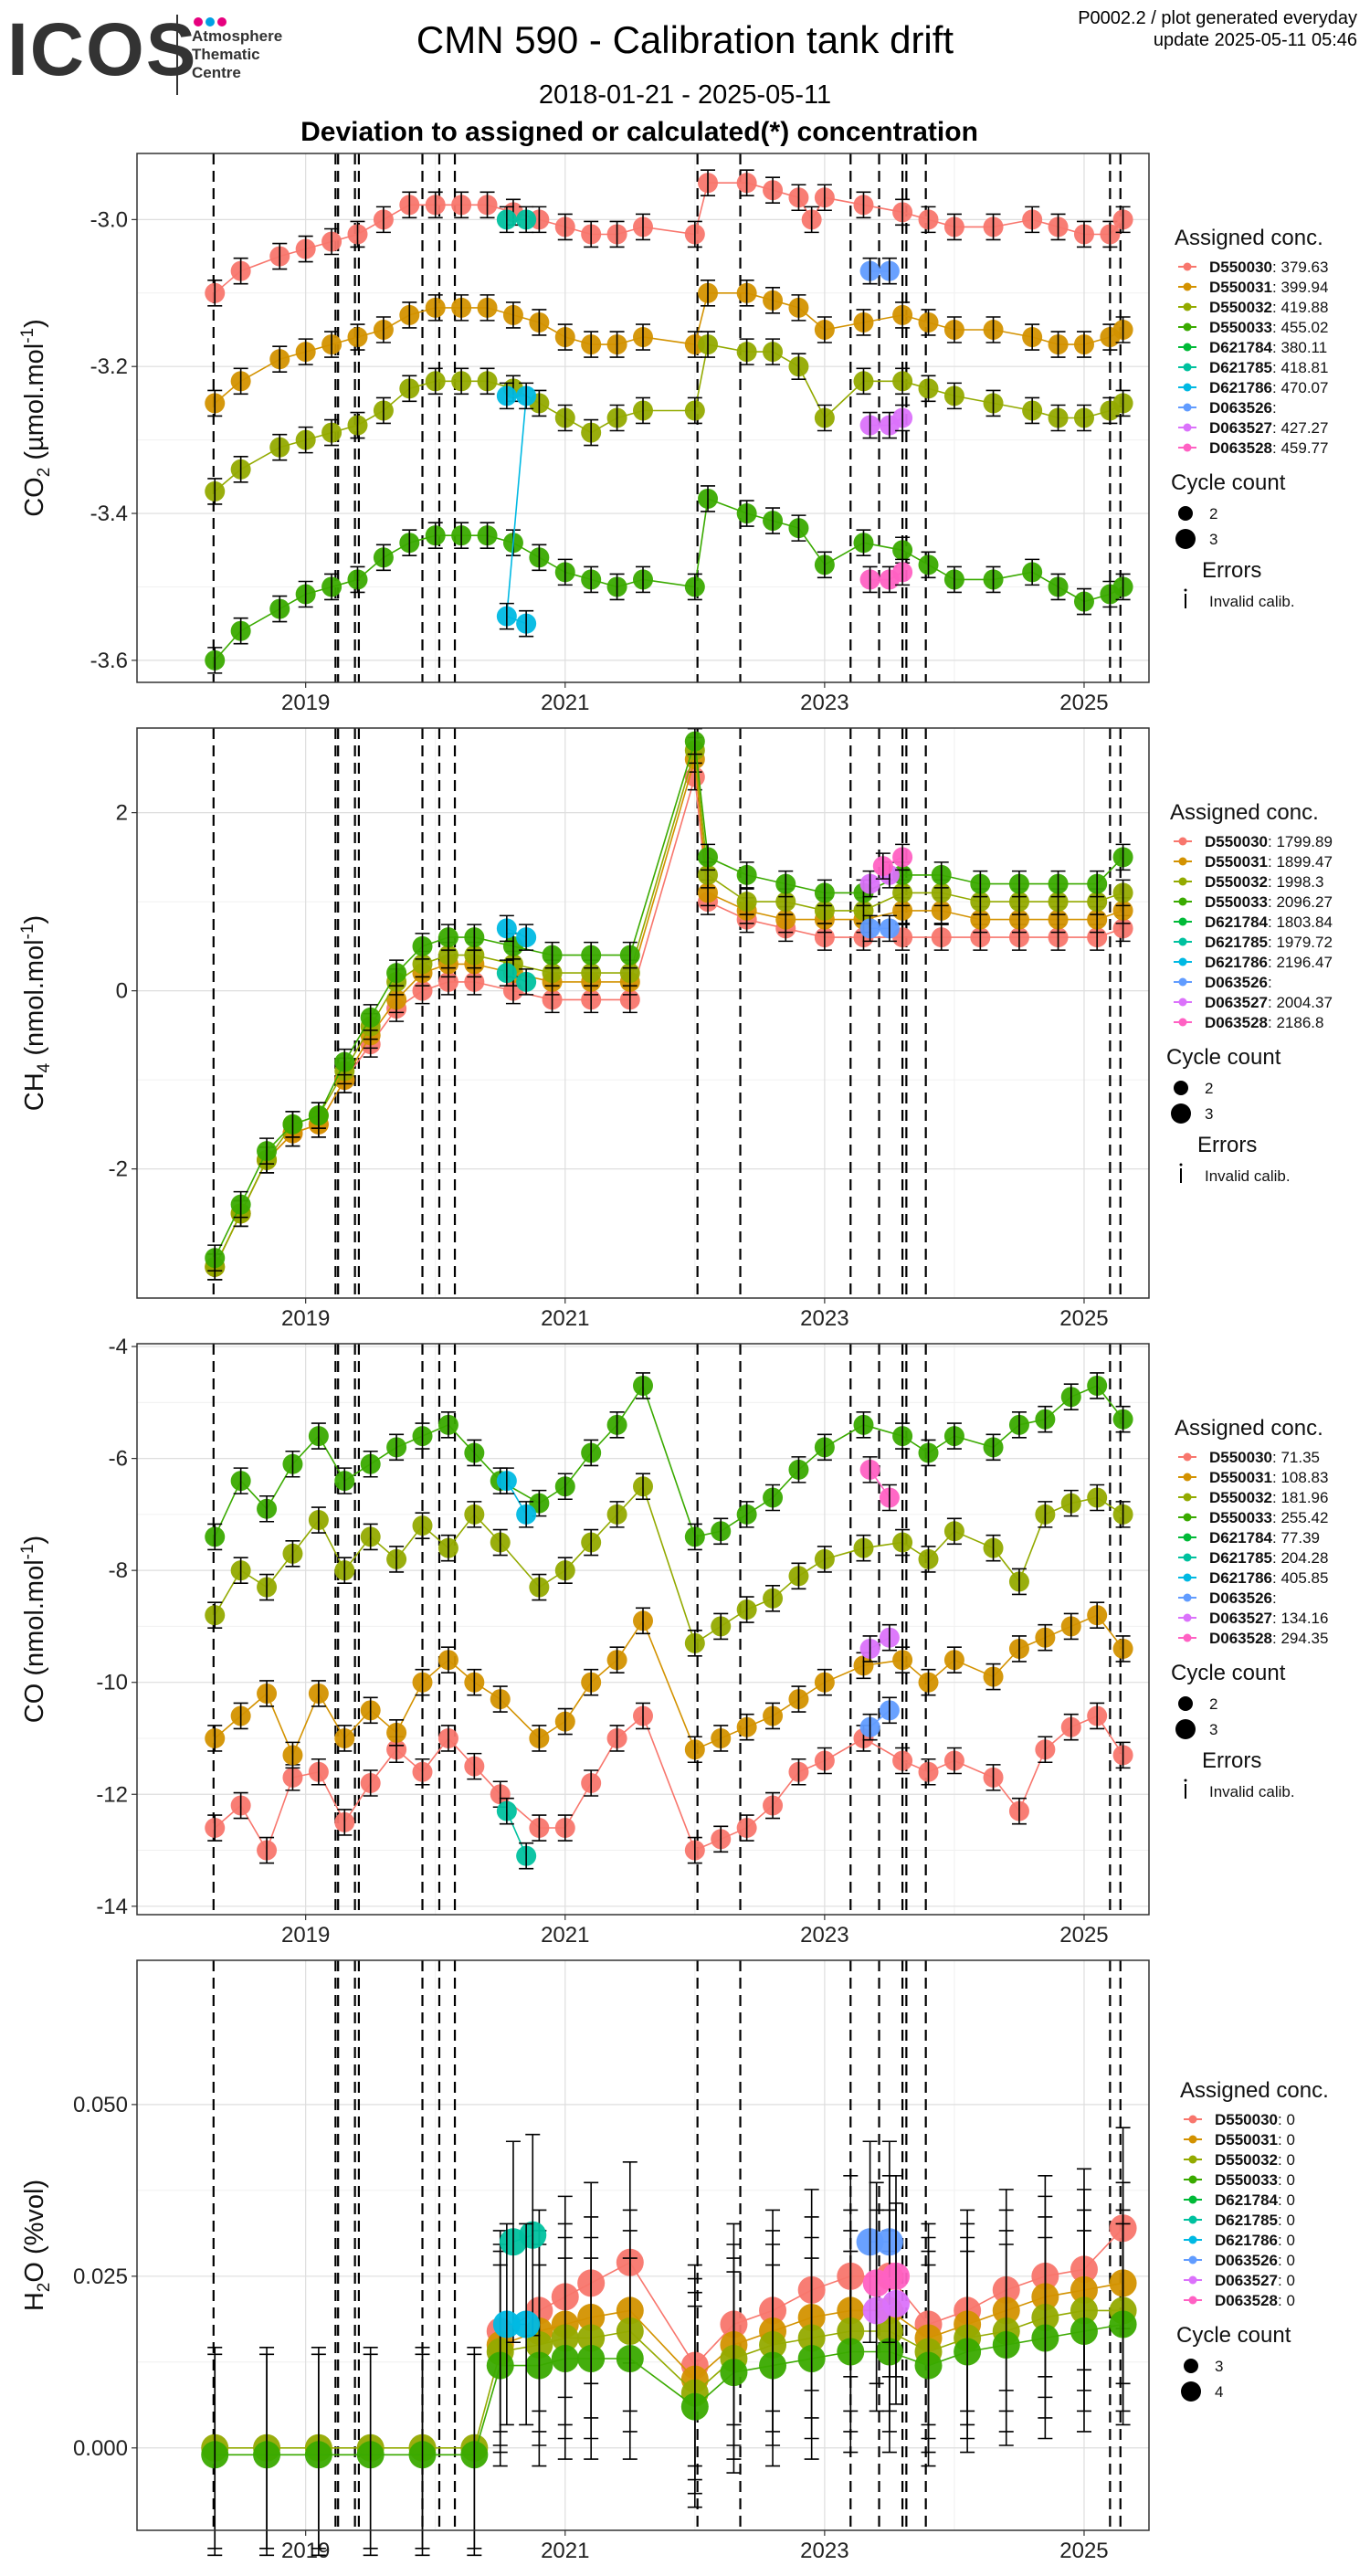  I want to click on legend-entry: D550032: 1998.3, so click(1264, 882).